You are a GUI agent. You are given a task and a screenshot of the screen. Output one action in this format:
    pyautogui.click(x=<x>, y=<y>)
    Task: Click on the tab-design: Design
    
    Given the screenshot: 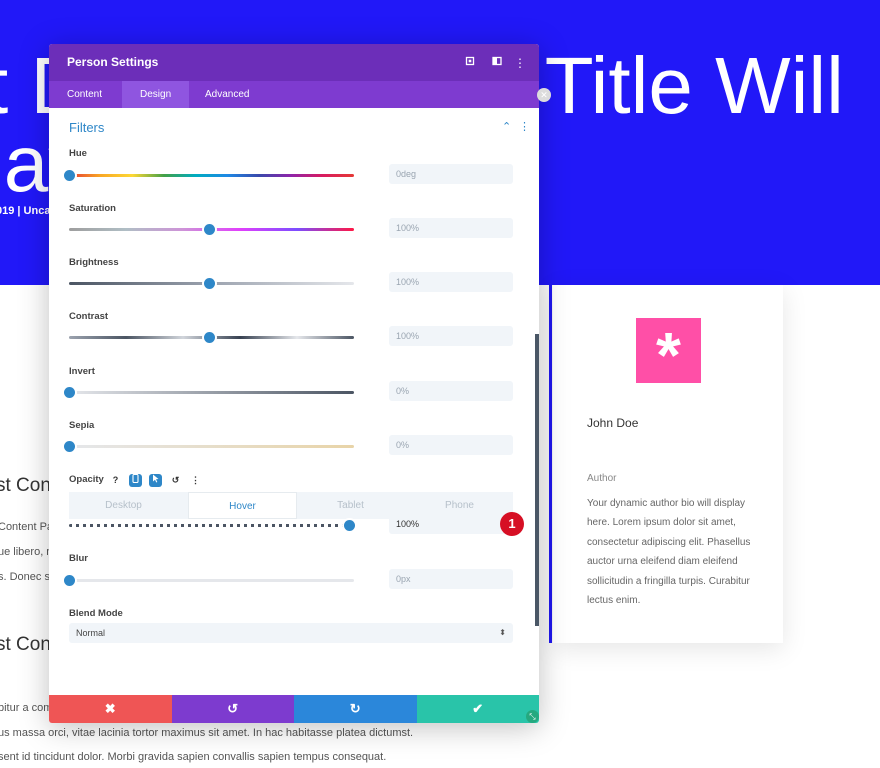 What is the action you would take?
    pyautogui.click(x=156, y=94)
    